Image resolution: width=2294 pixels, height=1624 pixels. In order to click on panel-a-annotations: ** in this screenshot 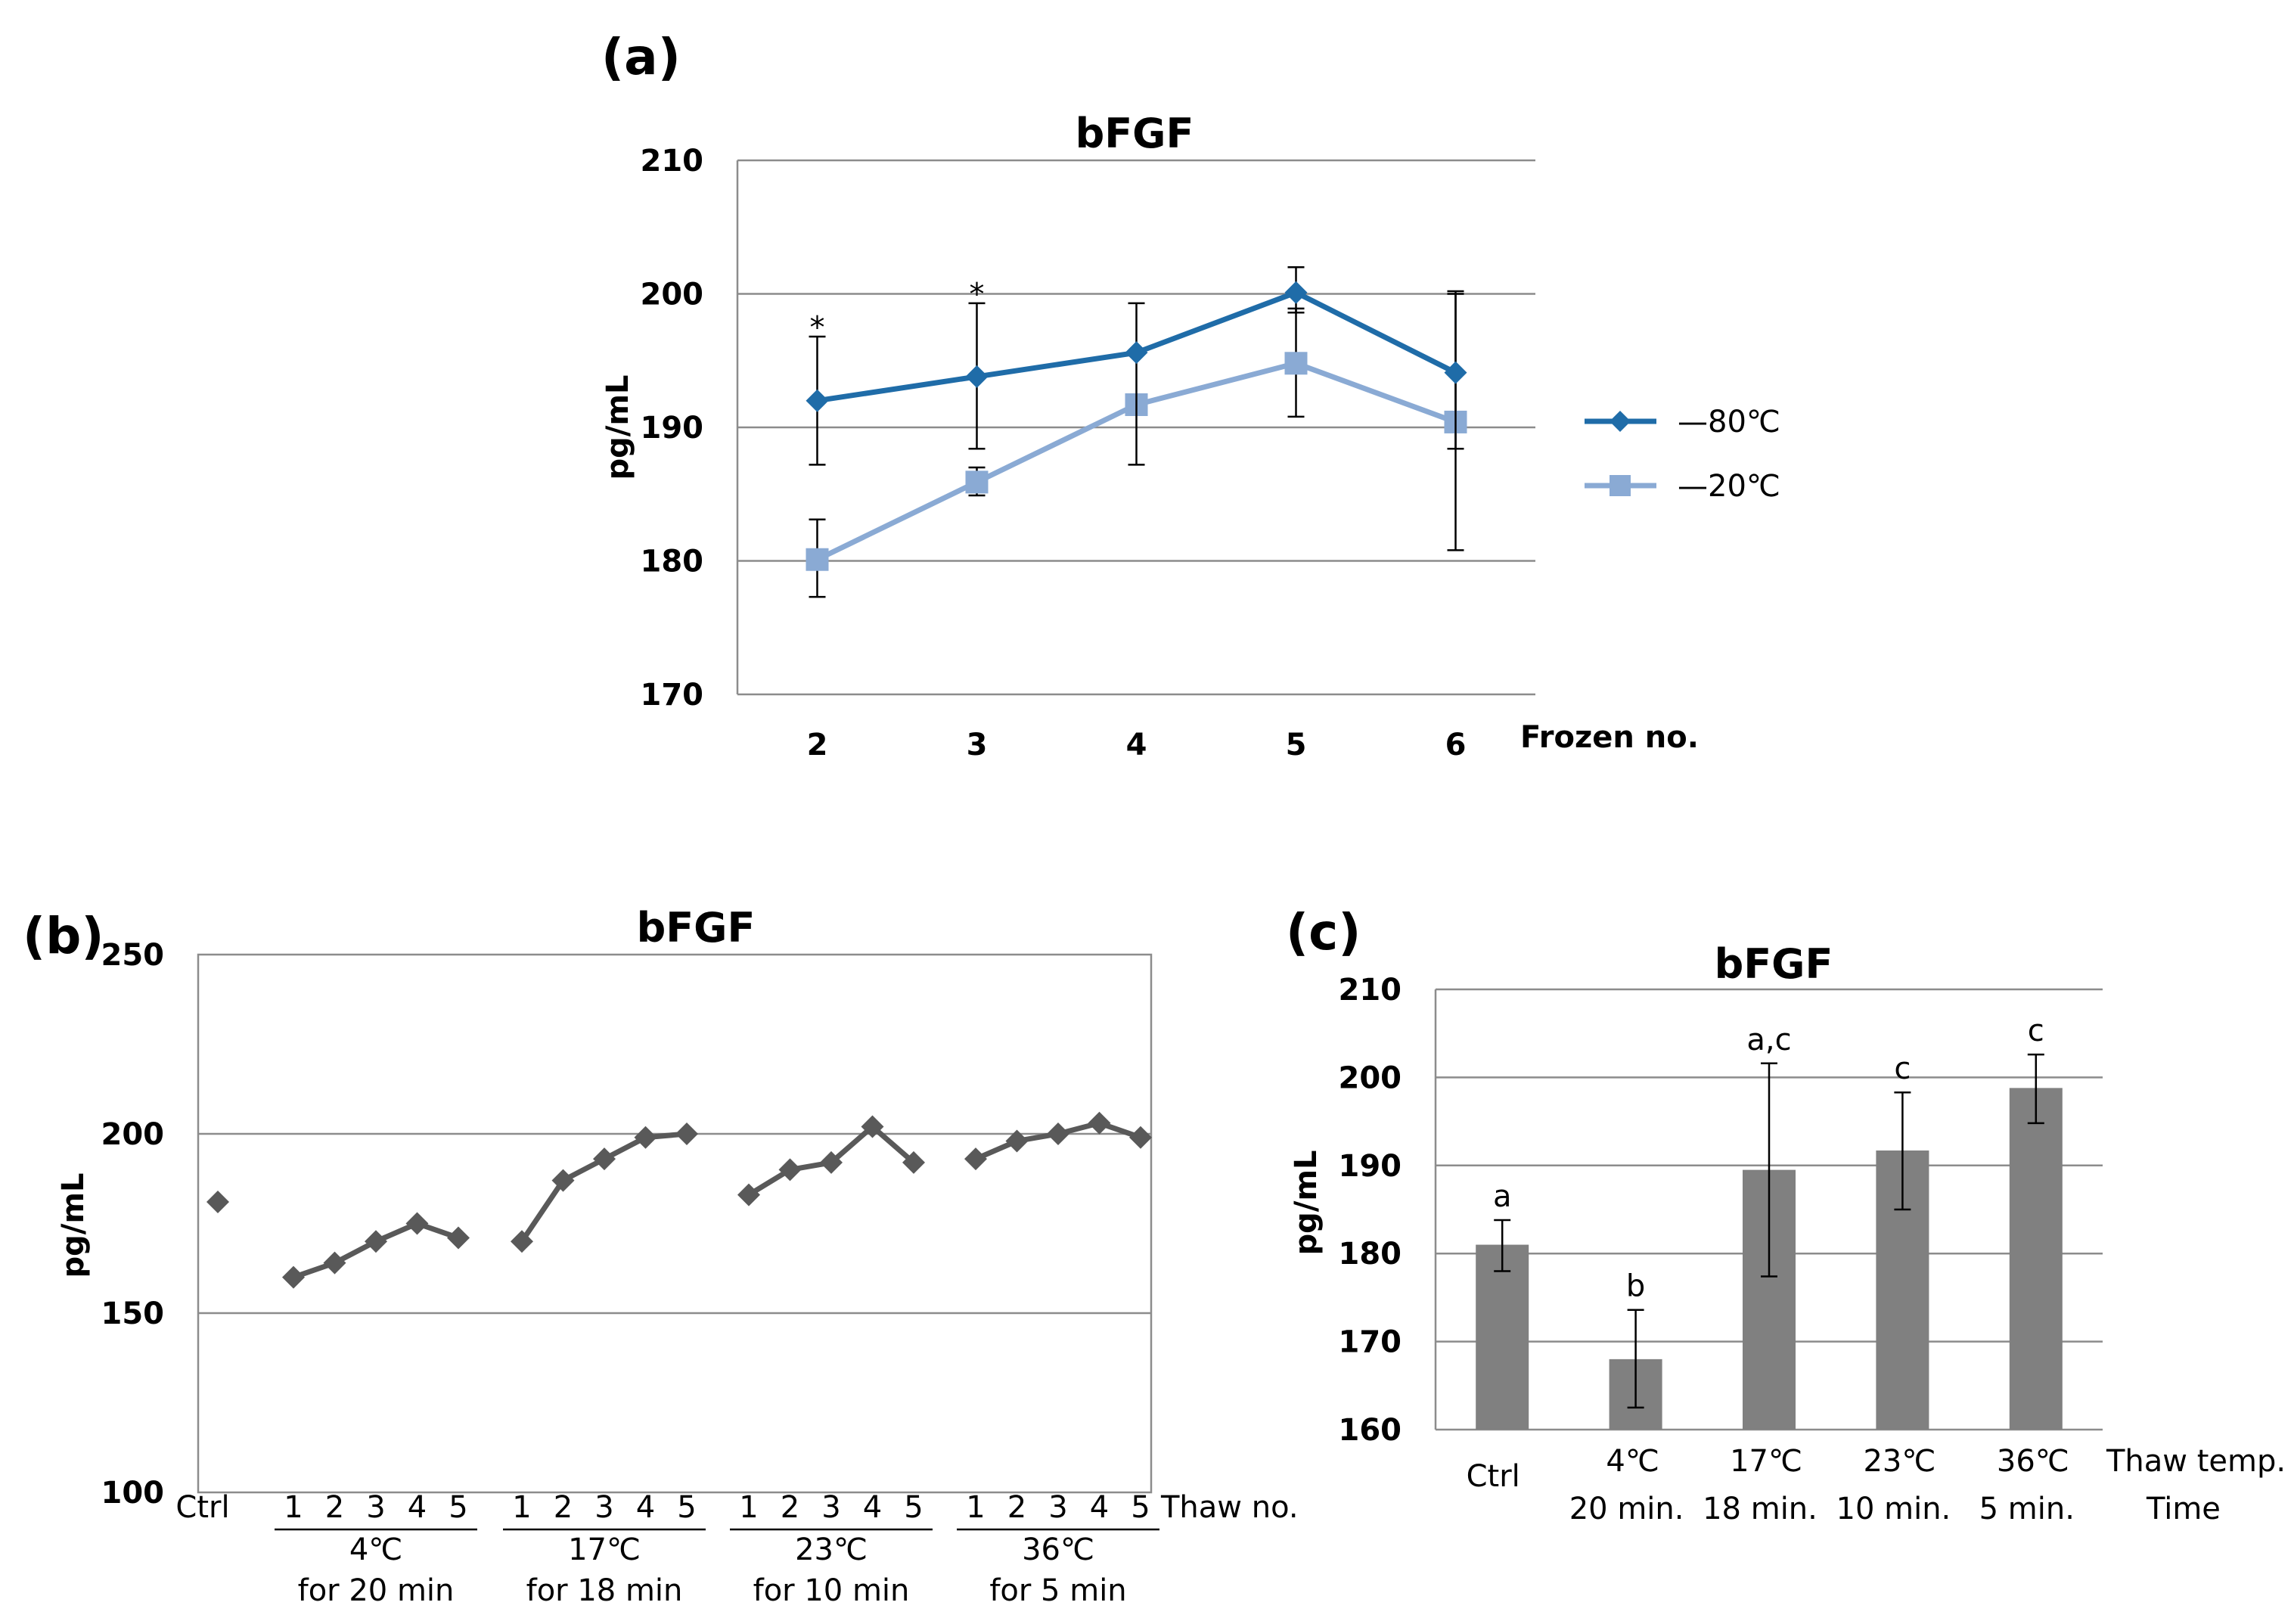, I will do `click(897, 312)`.